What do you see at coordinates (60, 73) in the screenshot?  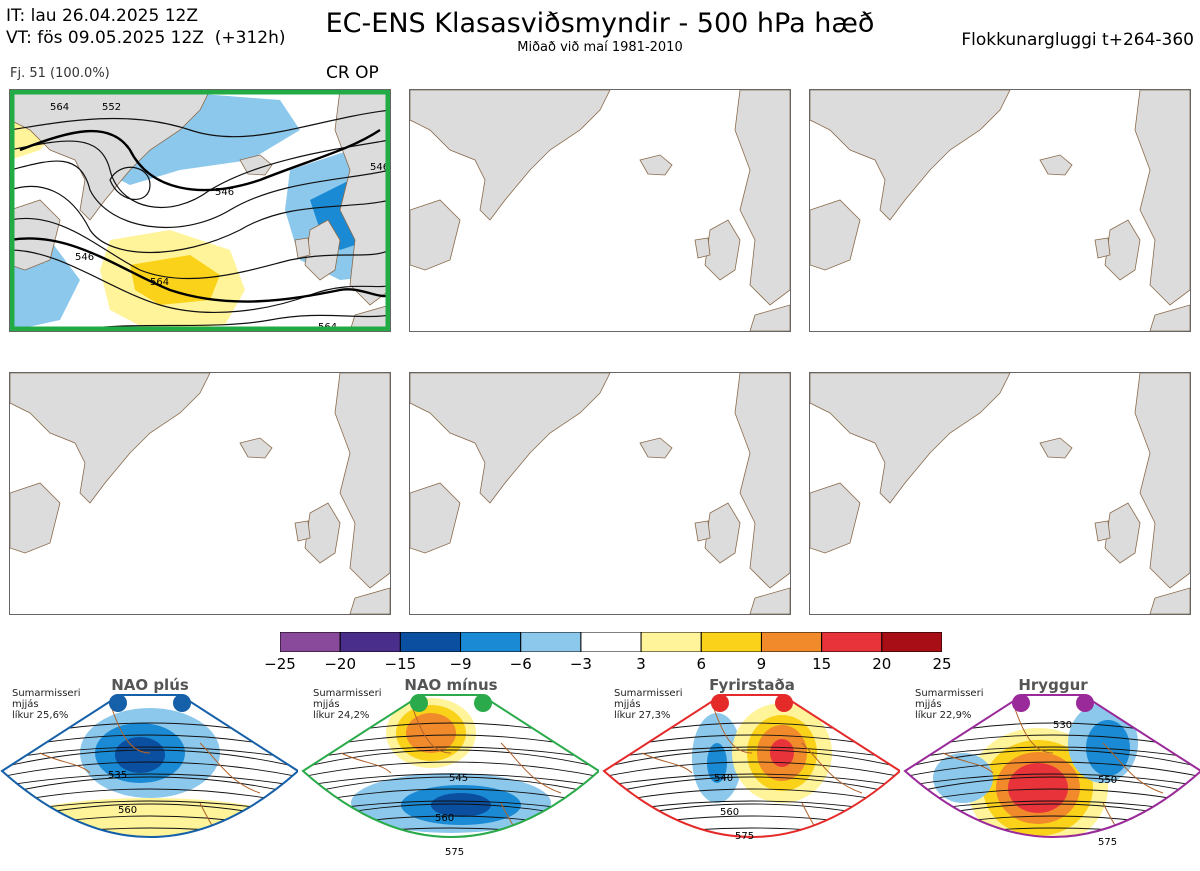 I see `cluster-members-label: Fj. 51 (100.0%)` at bounding box center [60, 73].